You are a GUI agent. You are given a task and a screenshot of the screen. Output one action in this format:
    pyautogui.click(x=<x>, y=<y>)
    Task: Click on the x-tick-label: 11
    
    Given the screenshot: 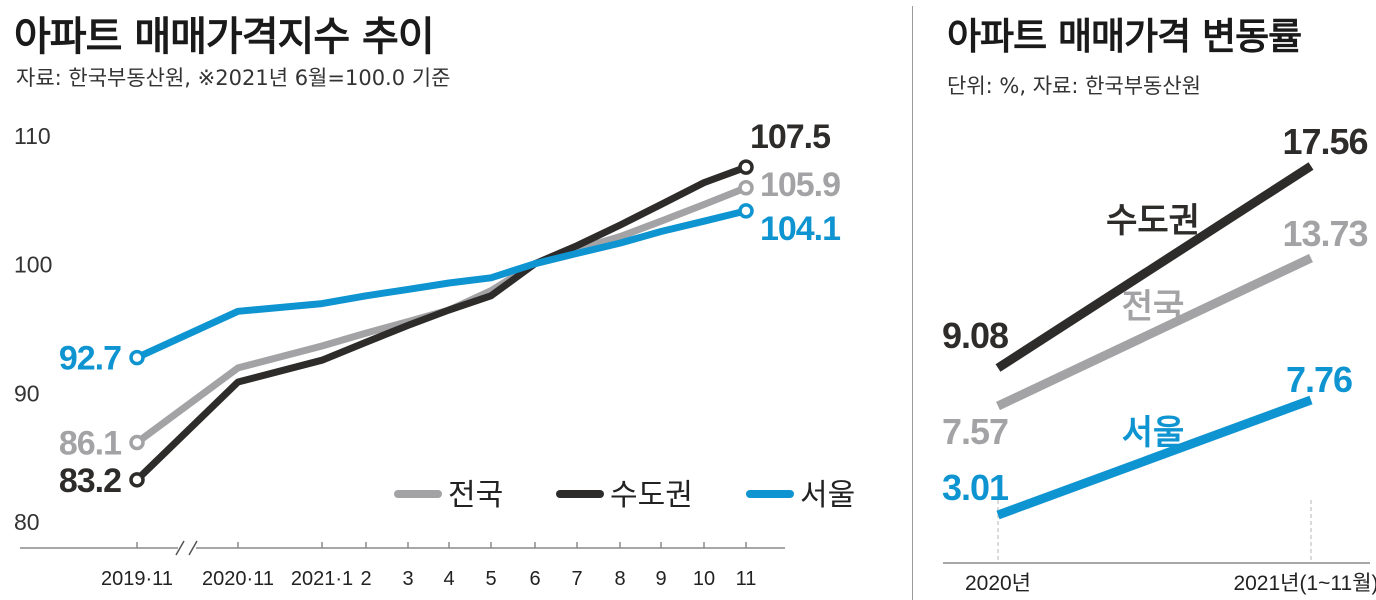 What is the action you would take?
    pyautogui.click(x=746, y=579)
    